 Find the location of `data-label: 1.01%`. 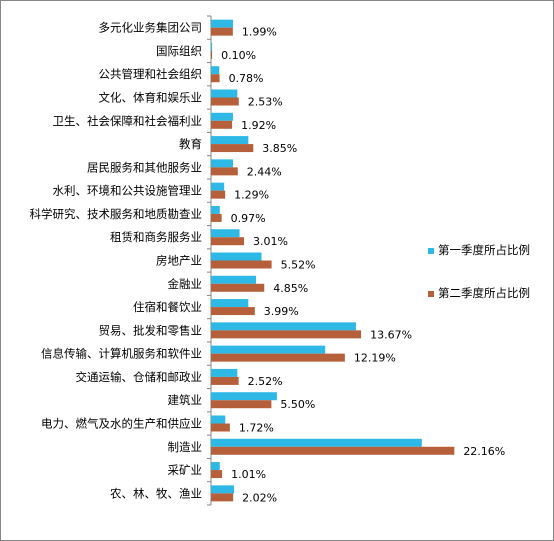

data-label: 1.01% is located at coordinates (248, 474).